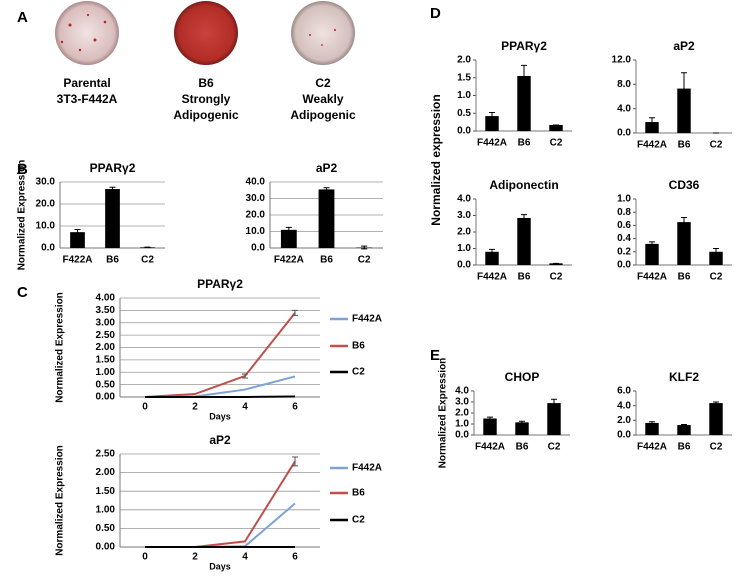  What do you see at coordinates (464, 77) in the screenshot?
I see `y-tick-label: 1.5` at bounding box center [464, 77].